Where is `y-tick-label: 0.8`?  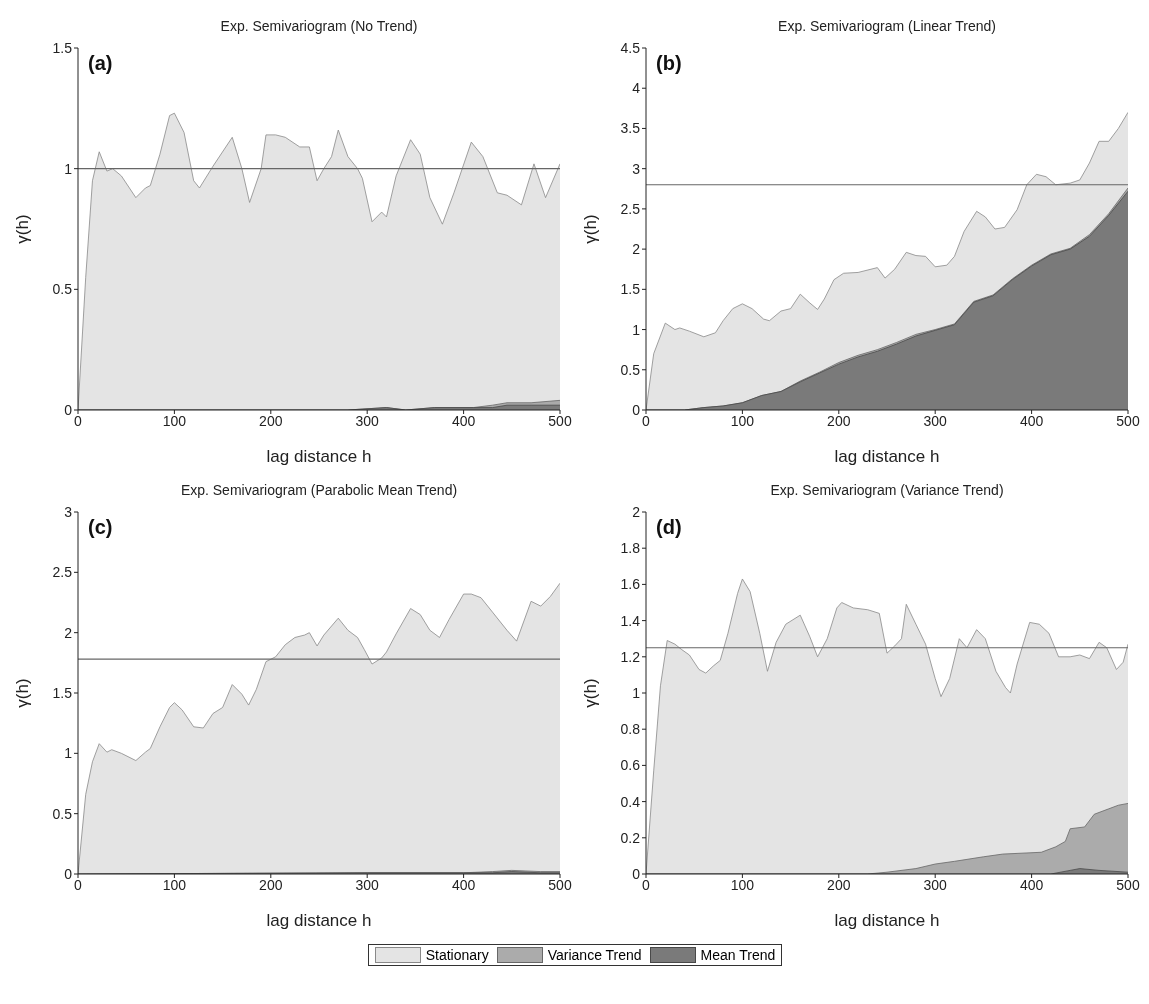
y-tick-label: 0.8 is located at coordinates (630, 729).